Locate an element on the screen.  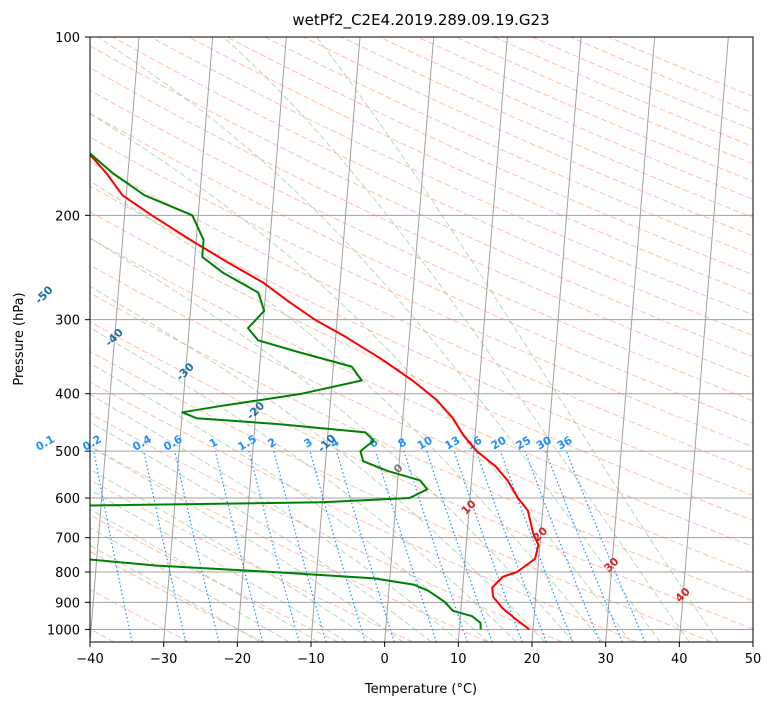
isotherm-label: 10 is located at coordinates (469, 507).